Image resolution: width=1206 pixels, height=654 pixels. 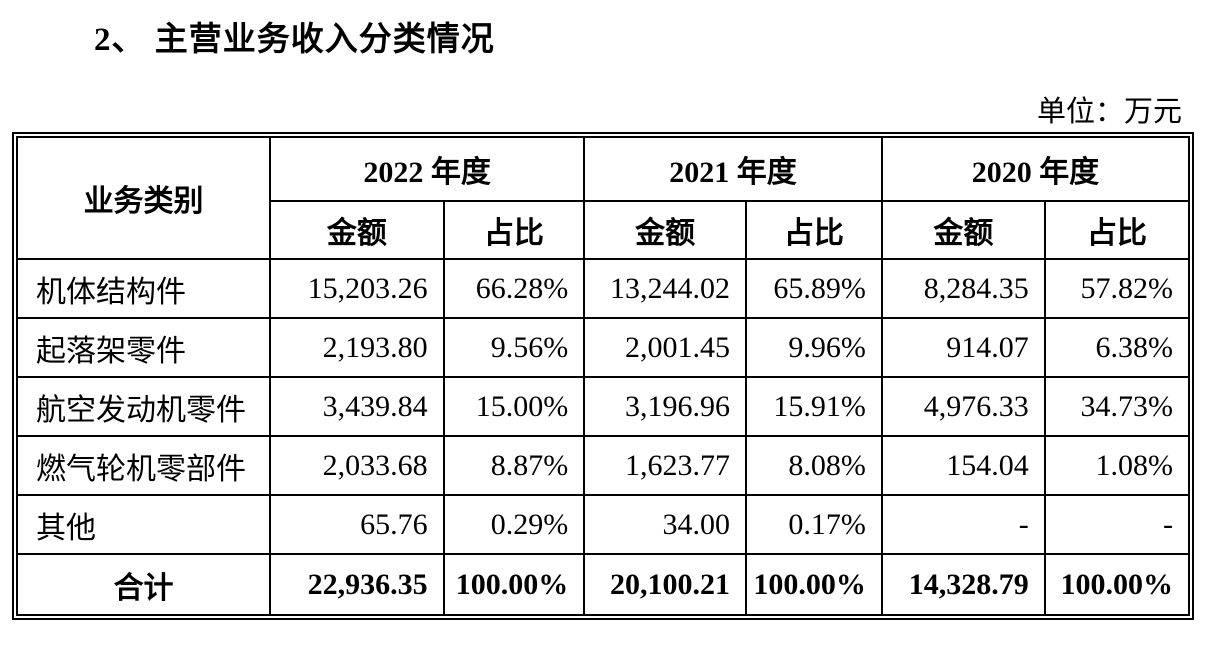 What do you see at coordinates (1117, 465) in the screenshot?
I see `cell-ratio-2020: 1.08%` at bounding box center [1117, 465].